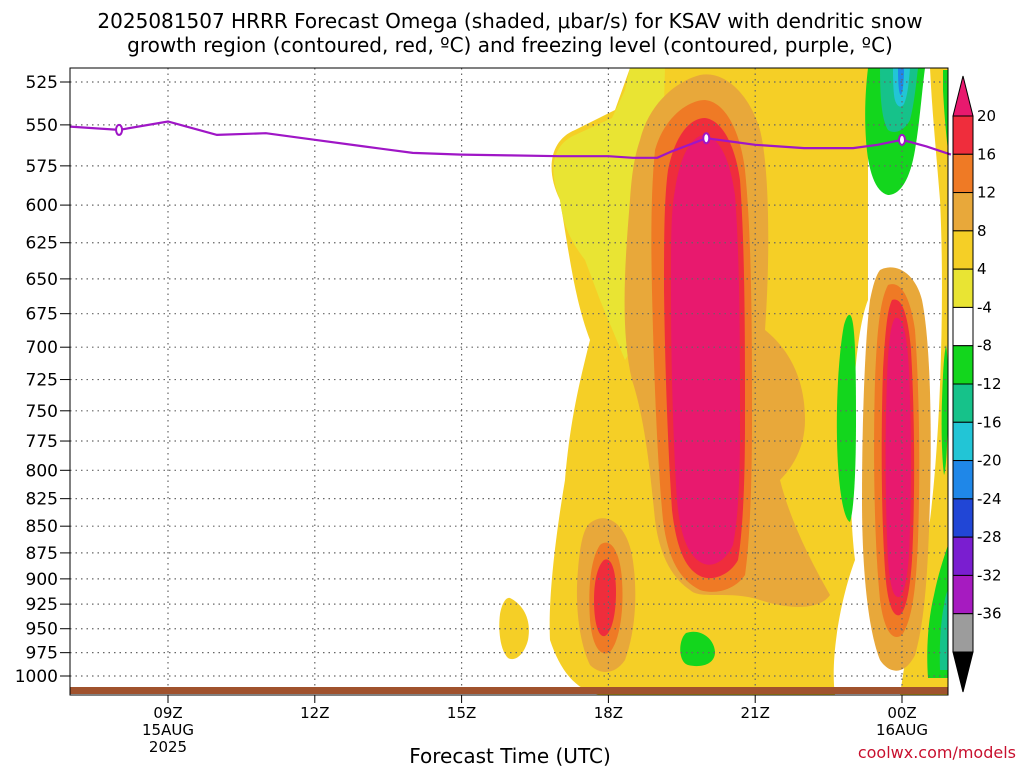  What do you see at coordinates (963, 96) in the screenshot?
I see `colorbar-top-arrow` at bounding box center [963, 96].